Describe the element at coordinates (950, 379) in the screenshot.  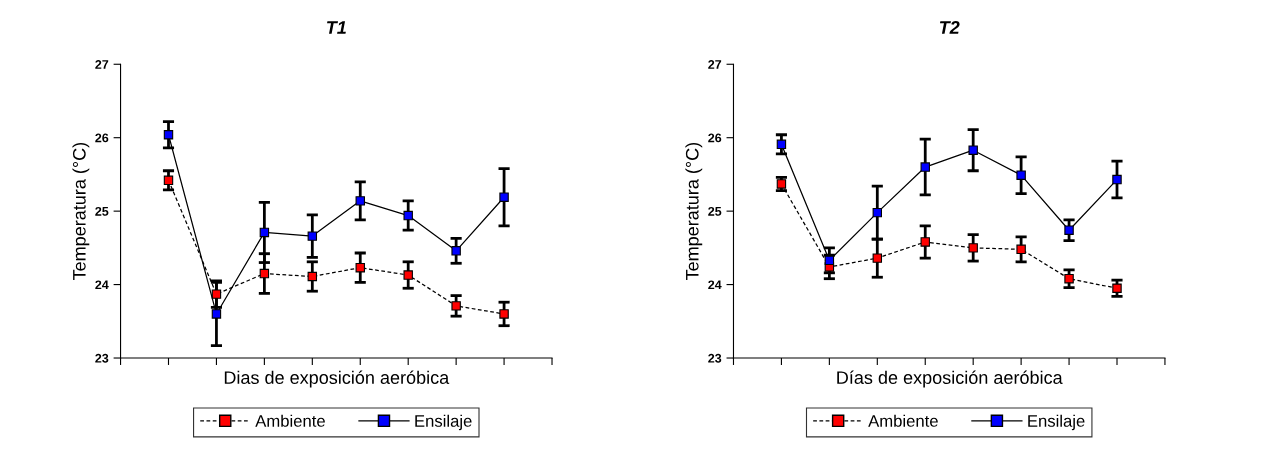
I see `x-axis-title: Días de exposición aeróbica` at that location.